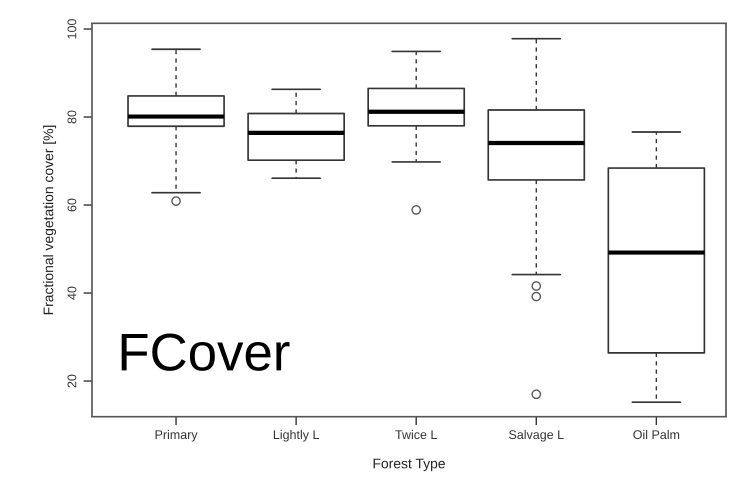 The image size is (730, 497). What do you see at coordinates (416, 435) in the screenshot?
I see `x-tick-label: Twice L` at bounding box center [416, 435].